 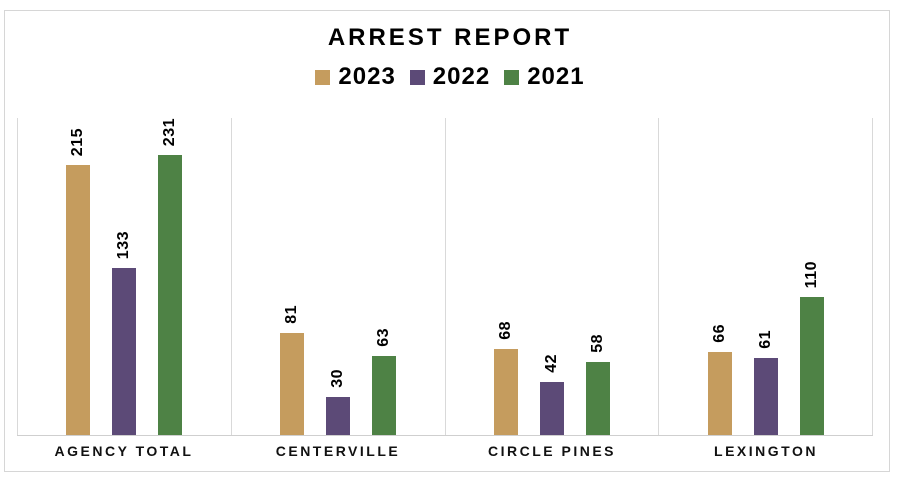 I want to click on legend-item-2022: 2022, so click(x=450, y=77).